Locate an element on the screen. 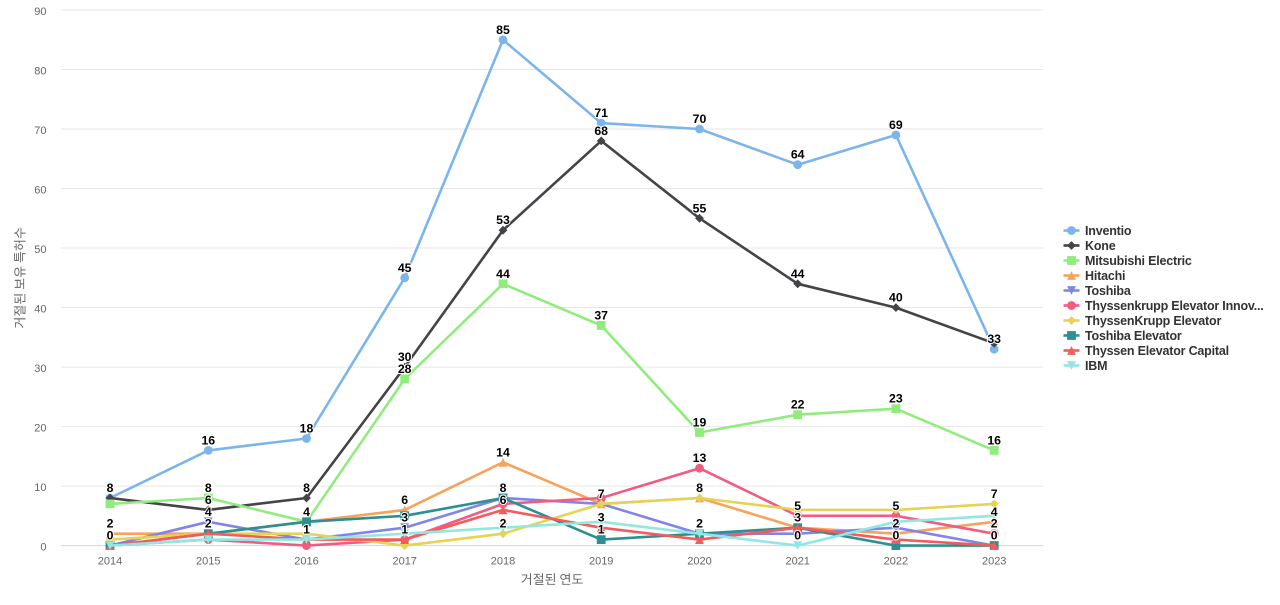 This screenshot has width=1280, height=605. svg-text: 20 is located at coordinates (40, 429).